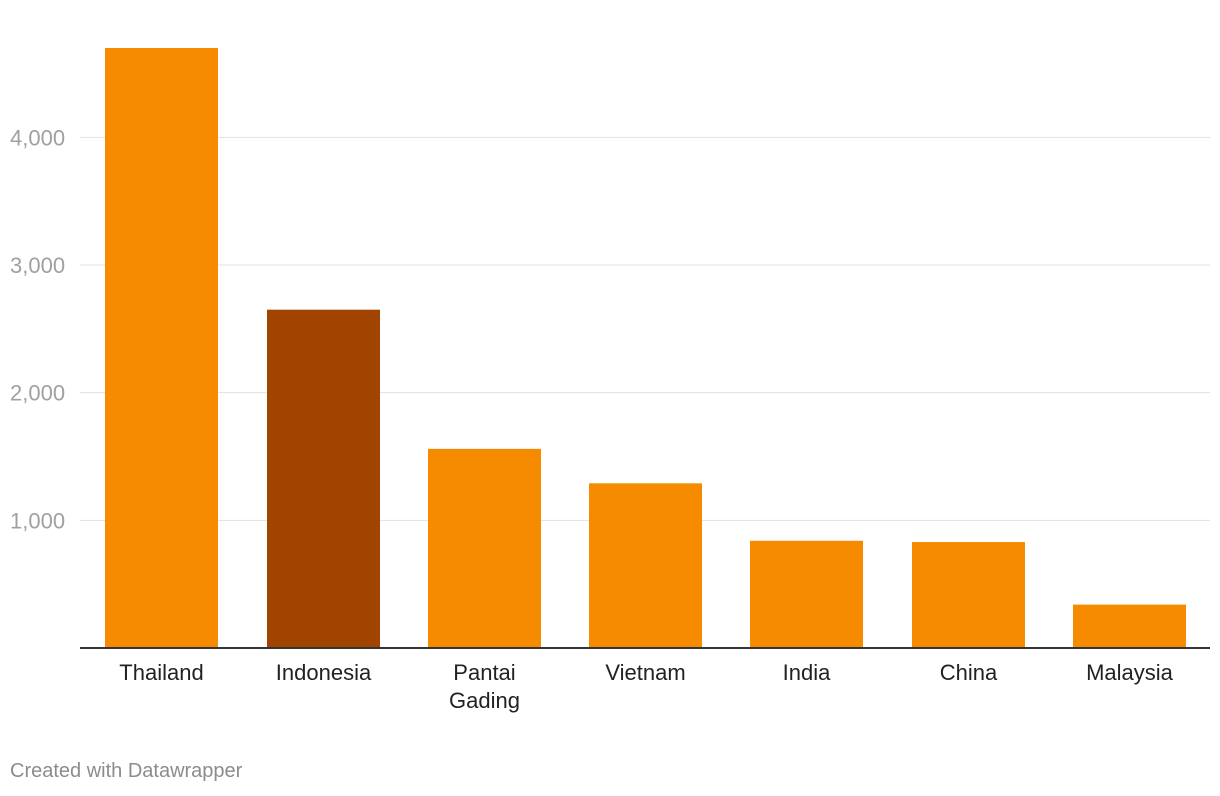 The image size is (1220, 796). I want to click on y-tick-label: 4,000, so click(37, 137).